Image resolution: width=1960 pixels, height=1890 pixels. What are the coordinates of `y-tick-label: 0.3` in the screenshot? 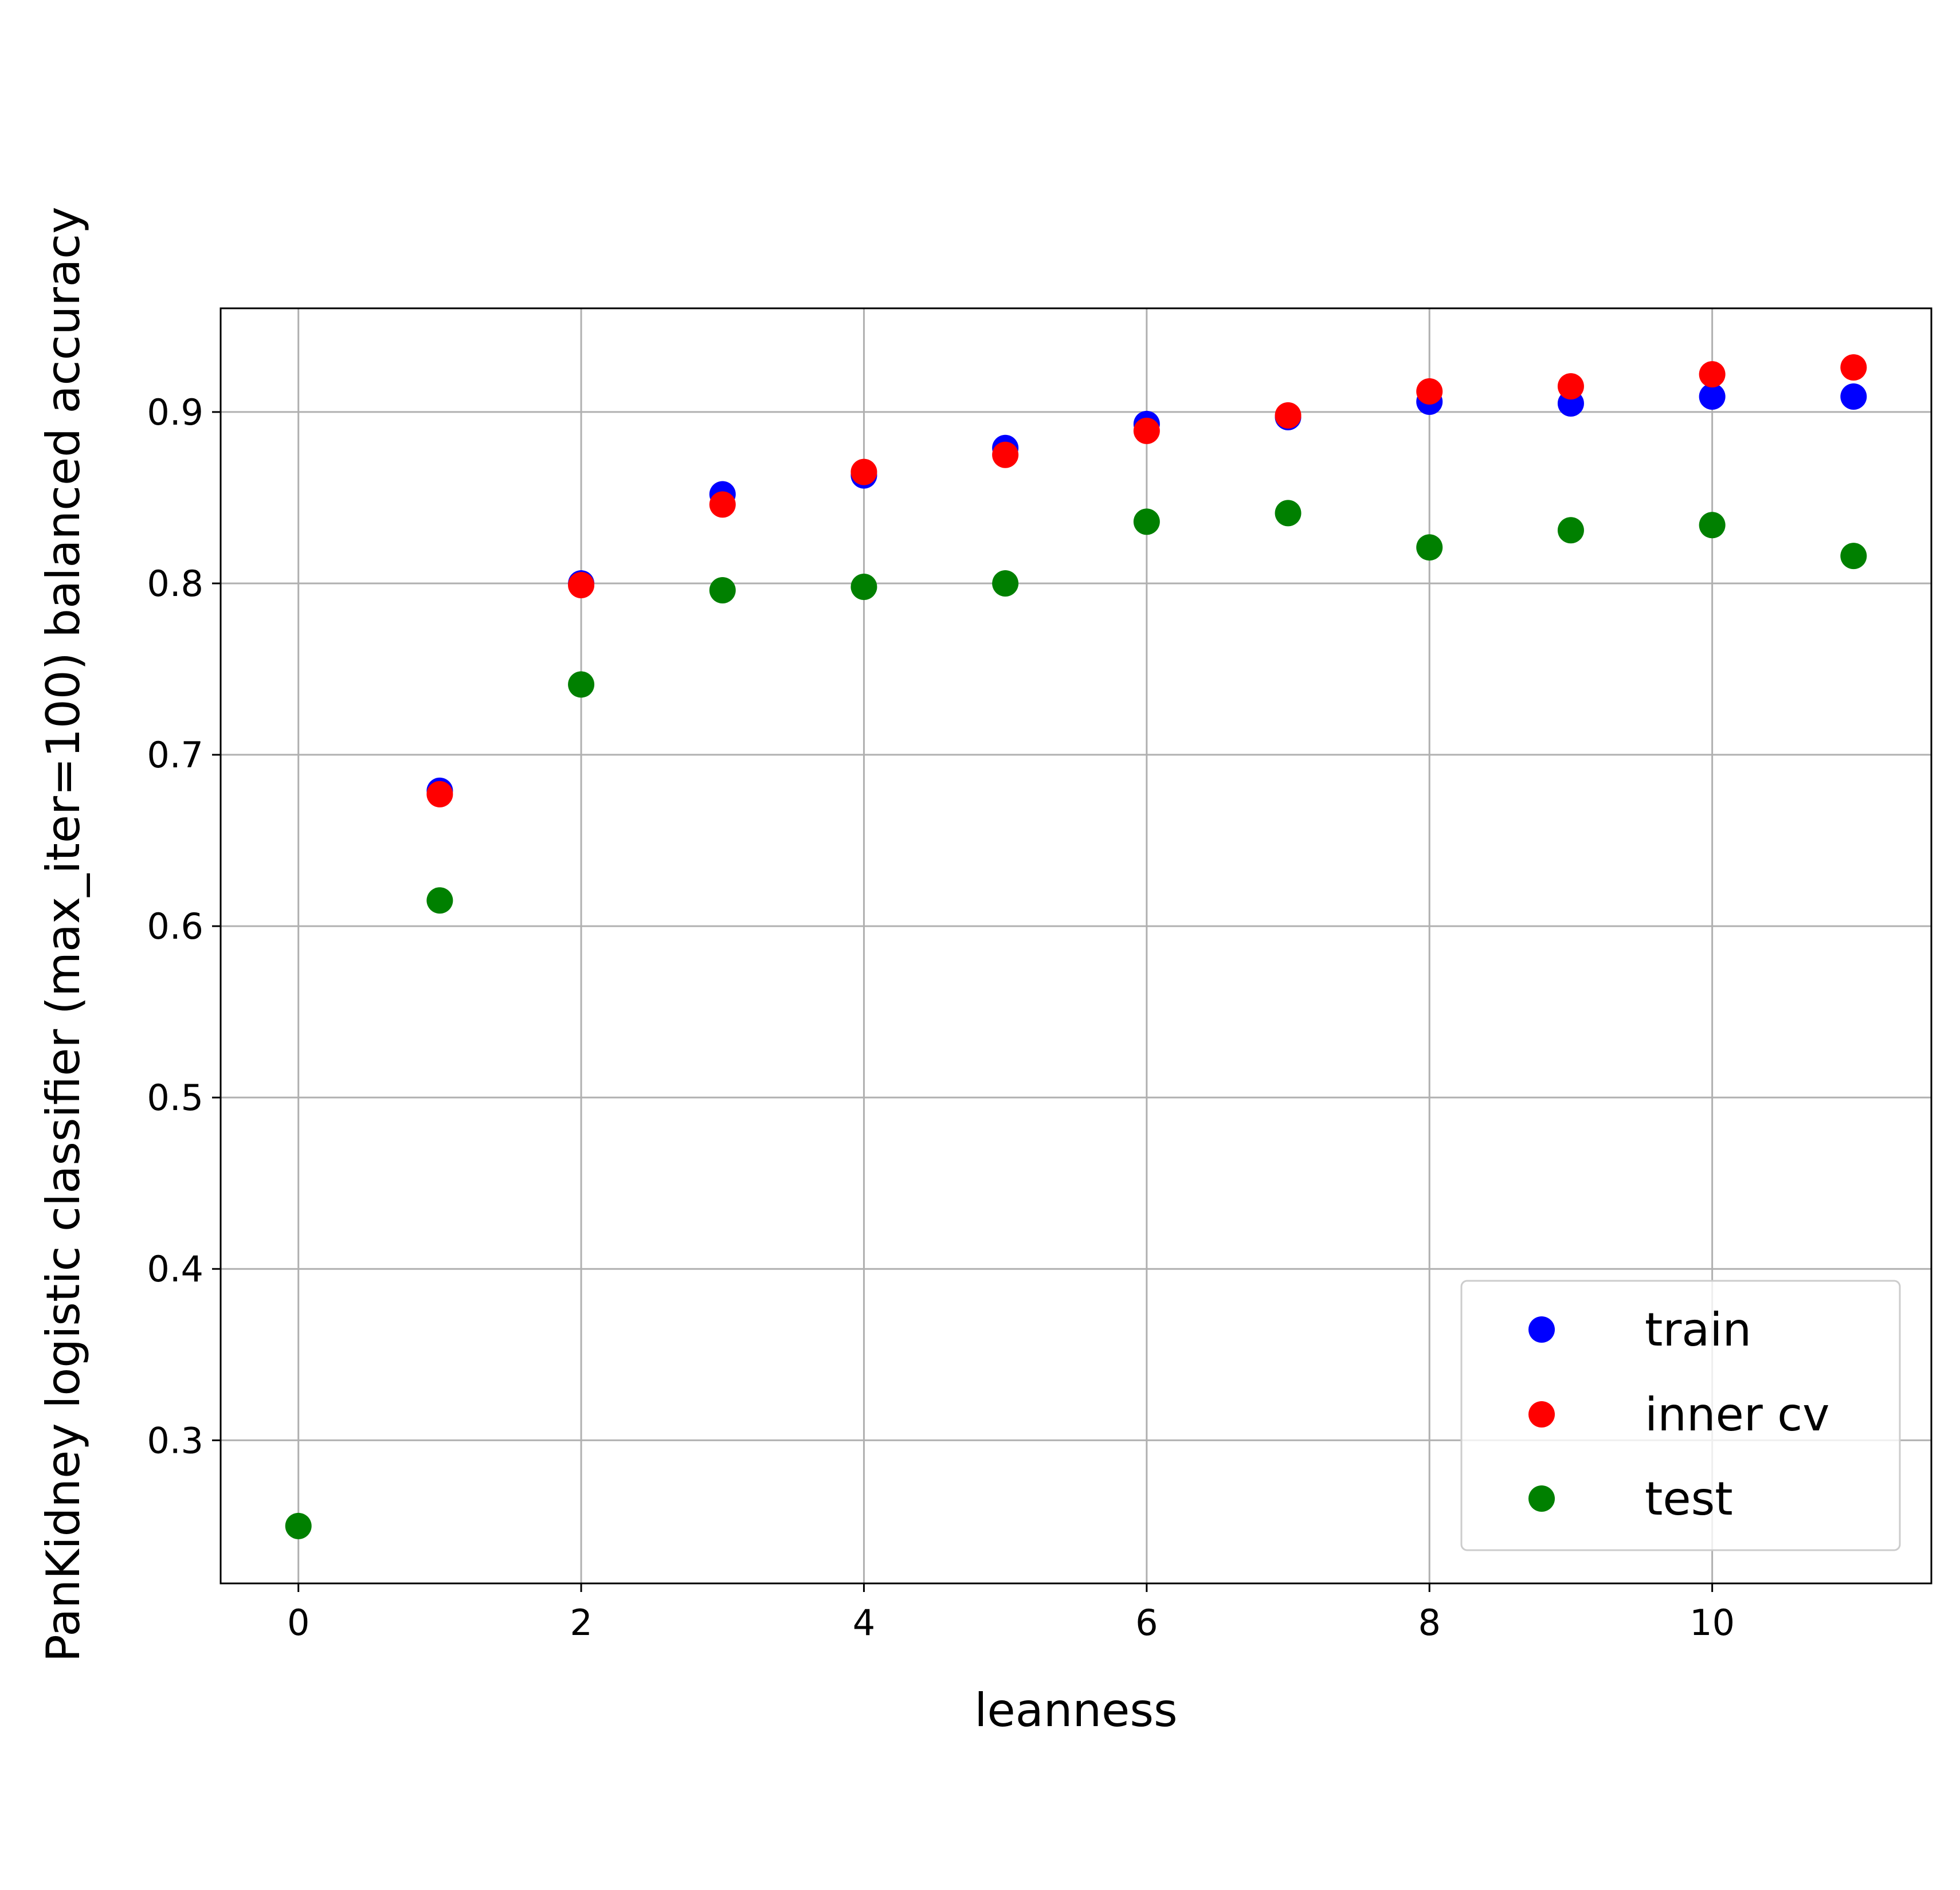 It's located at (175, 1440).